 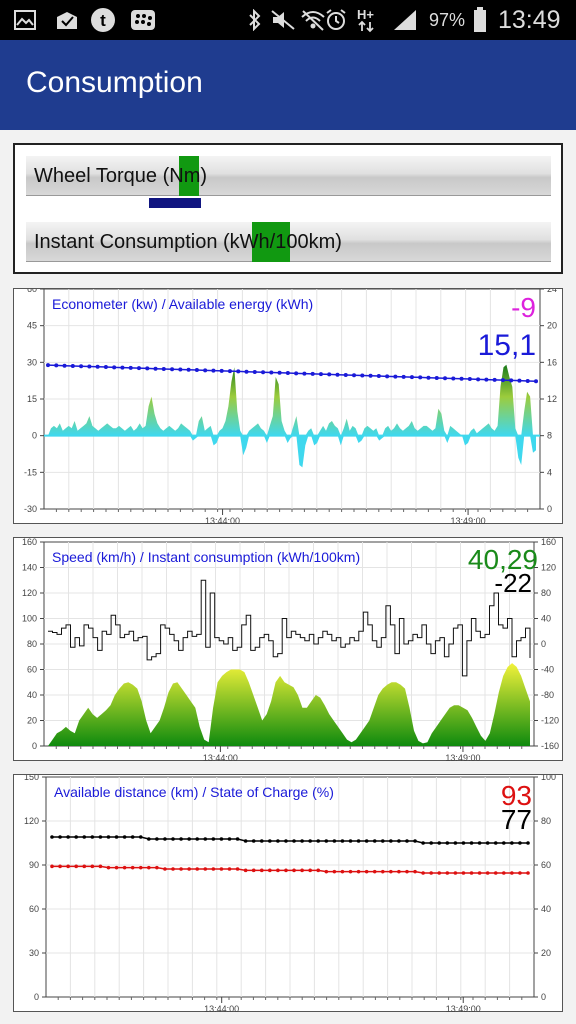 I want to click on gallery-icon, so click(x=25, y=20).